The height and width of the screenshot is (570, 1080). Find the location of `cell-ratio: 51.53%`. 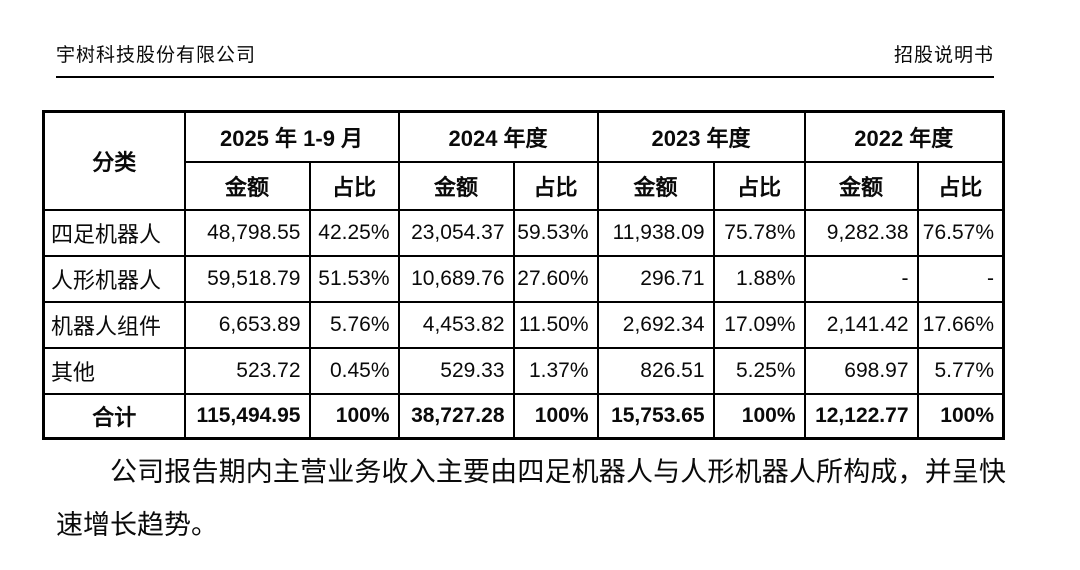

cell-ratio: 51.53% is located at coordinates (354, 278).